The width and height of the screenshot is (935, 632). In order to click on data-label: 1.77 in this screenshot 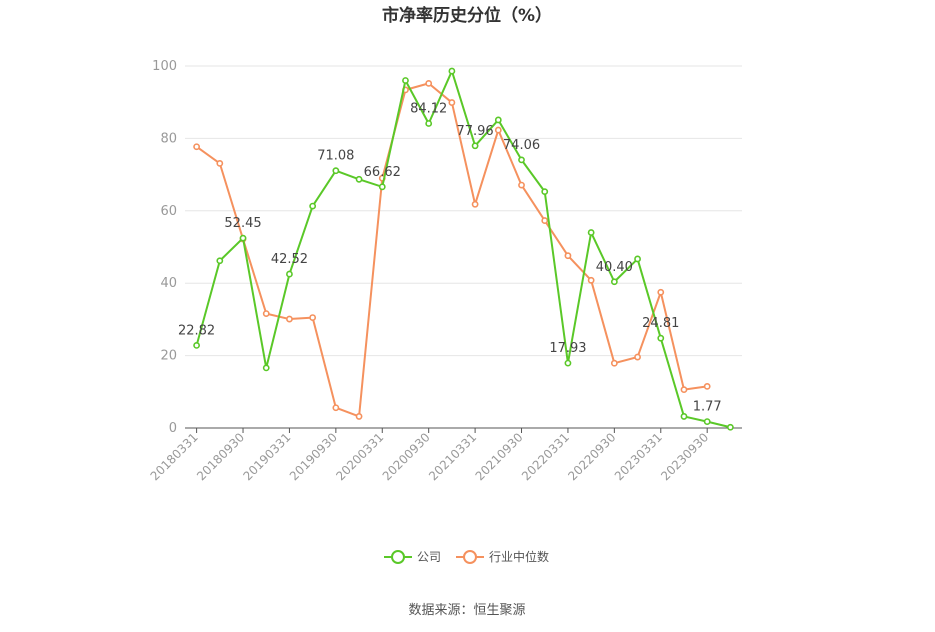, I will do `click(707, 407)`.